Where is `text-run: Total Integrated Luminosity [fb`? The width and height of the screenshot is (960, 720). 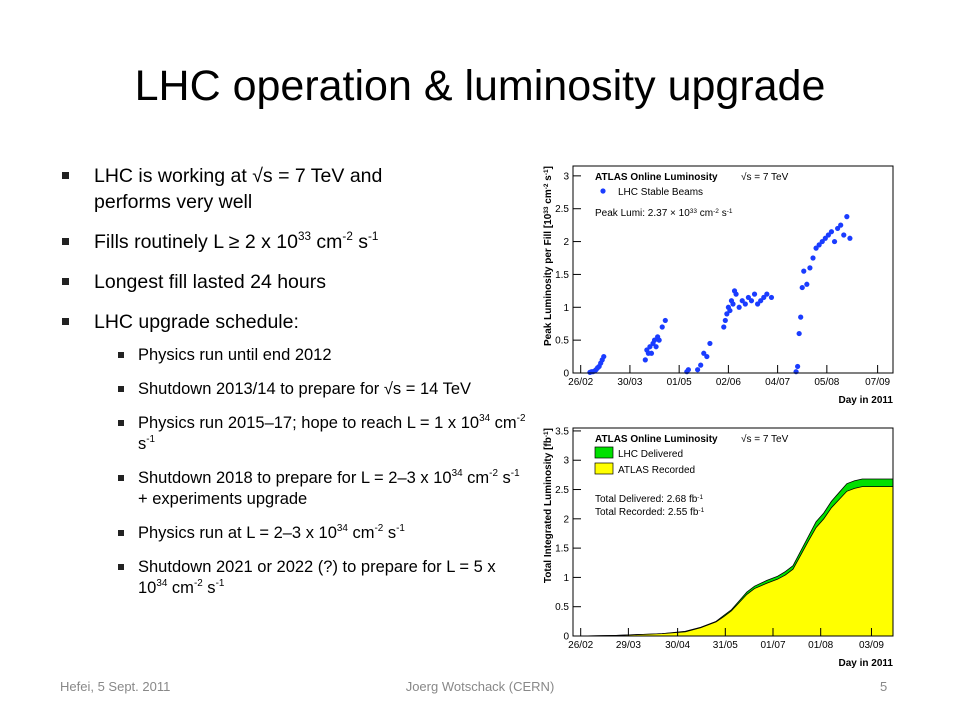 text-run: Total Integrated Luminosity [fb is located at coordinates (548, 510).